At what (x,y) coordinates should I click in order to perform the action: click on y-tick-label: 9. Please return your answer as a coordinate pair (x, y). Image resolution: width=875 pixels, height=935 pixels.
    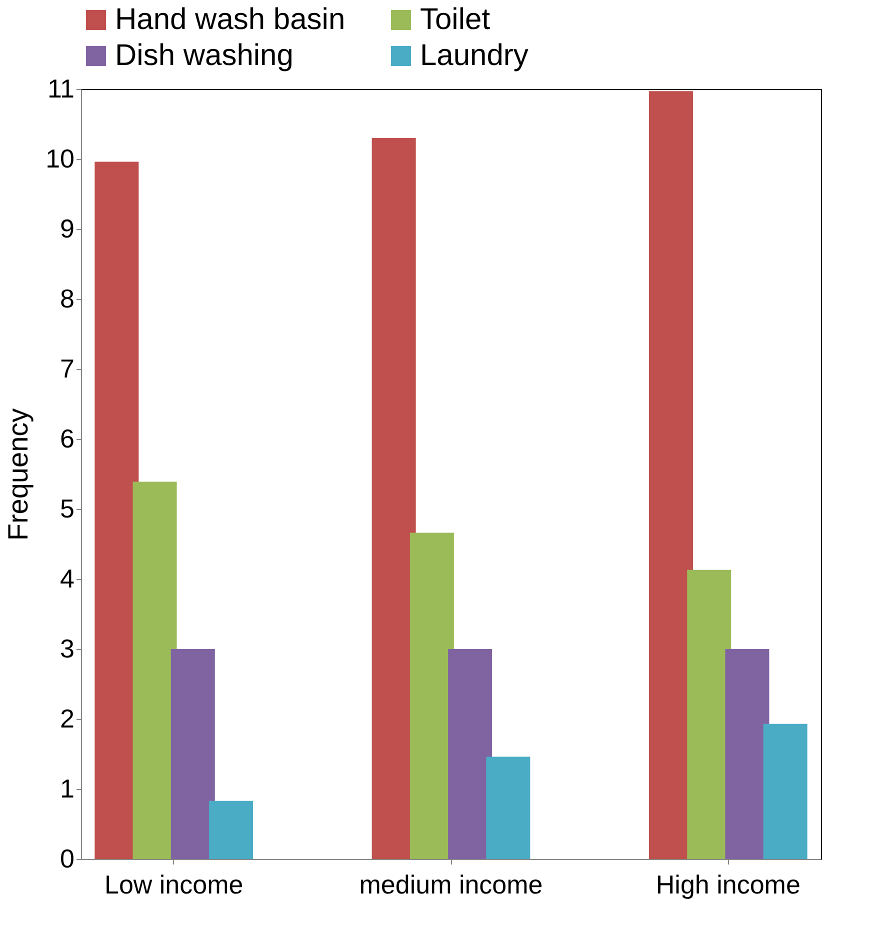
    Looking at the image, I should click on (67, 229).